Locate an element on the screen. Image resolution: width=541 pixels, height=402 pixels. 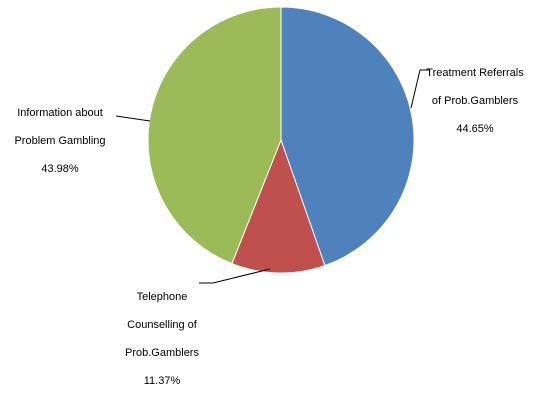
slice-label-line: Prob.Gamblers is located at coordinates (162, 353).